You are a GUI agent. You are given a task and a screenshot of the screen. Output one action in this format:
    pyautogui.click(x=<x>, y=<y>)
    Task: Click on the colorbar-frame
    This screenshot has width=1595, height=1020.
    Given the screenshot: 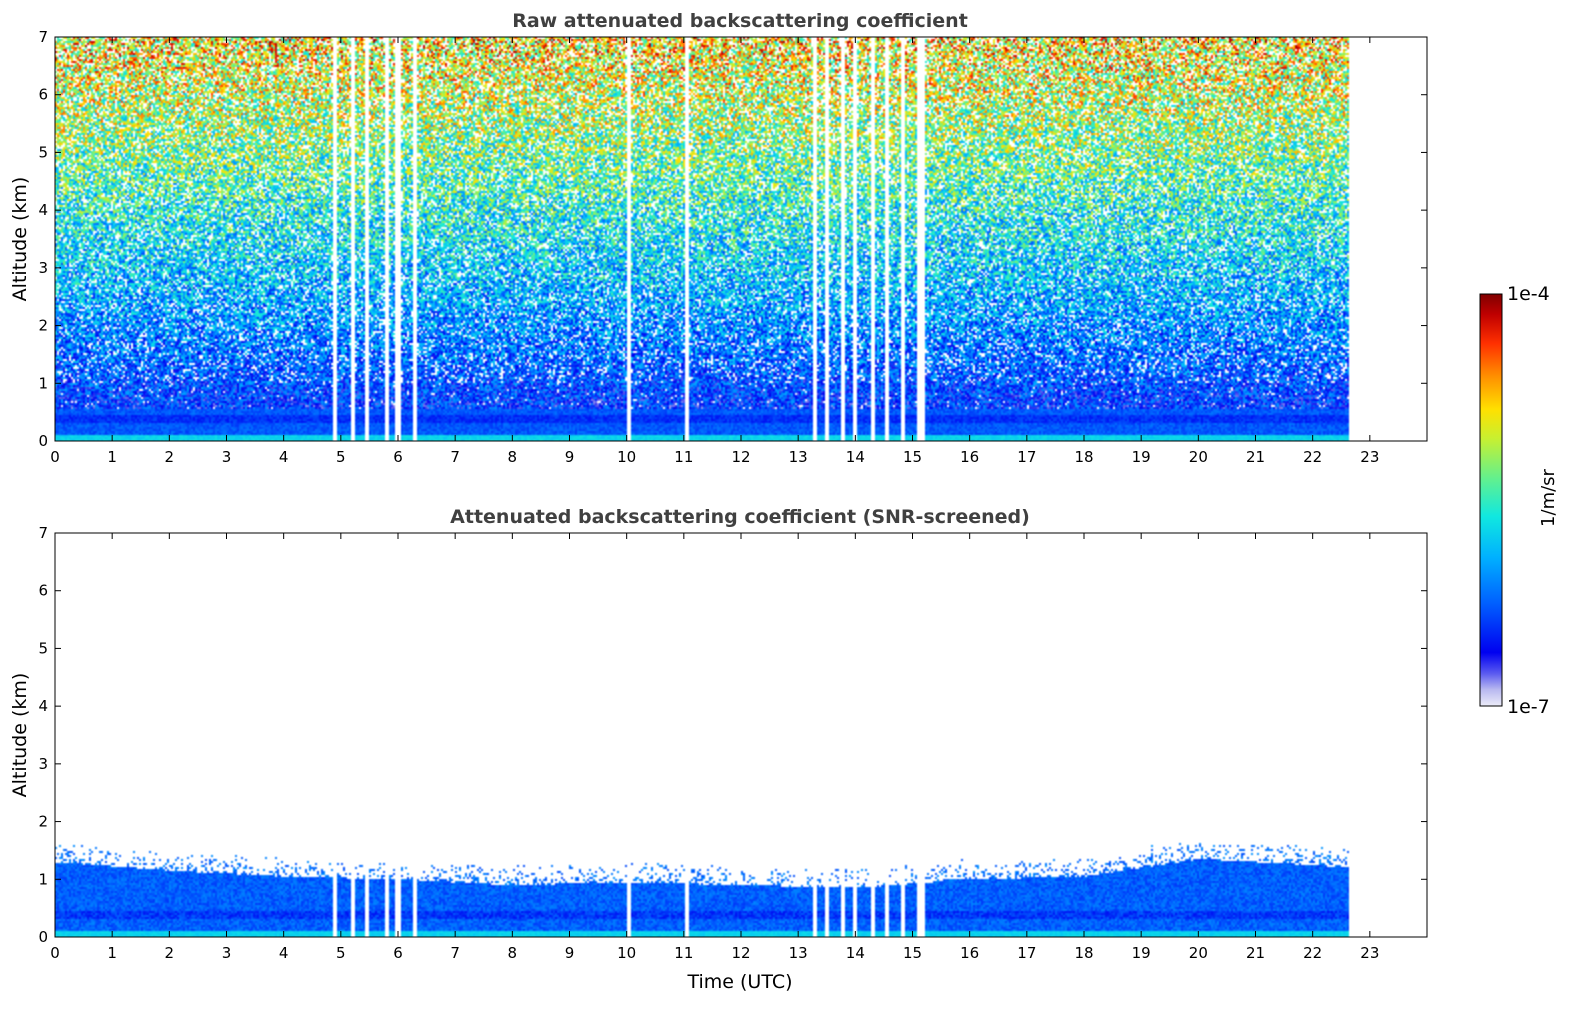 What is the action you would take?
    pyautogui.click(x=1491, y=500)
    